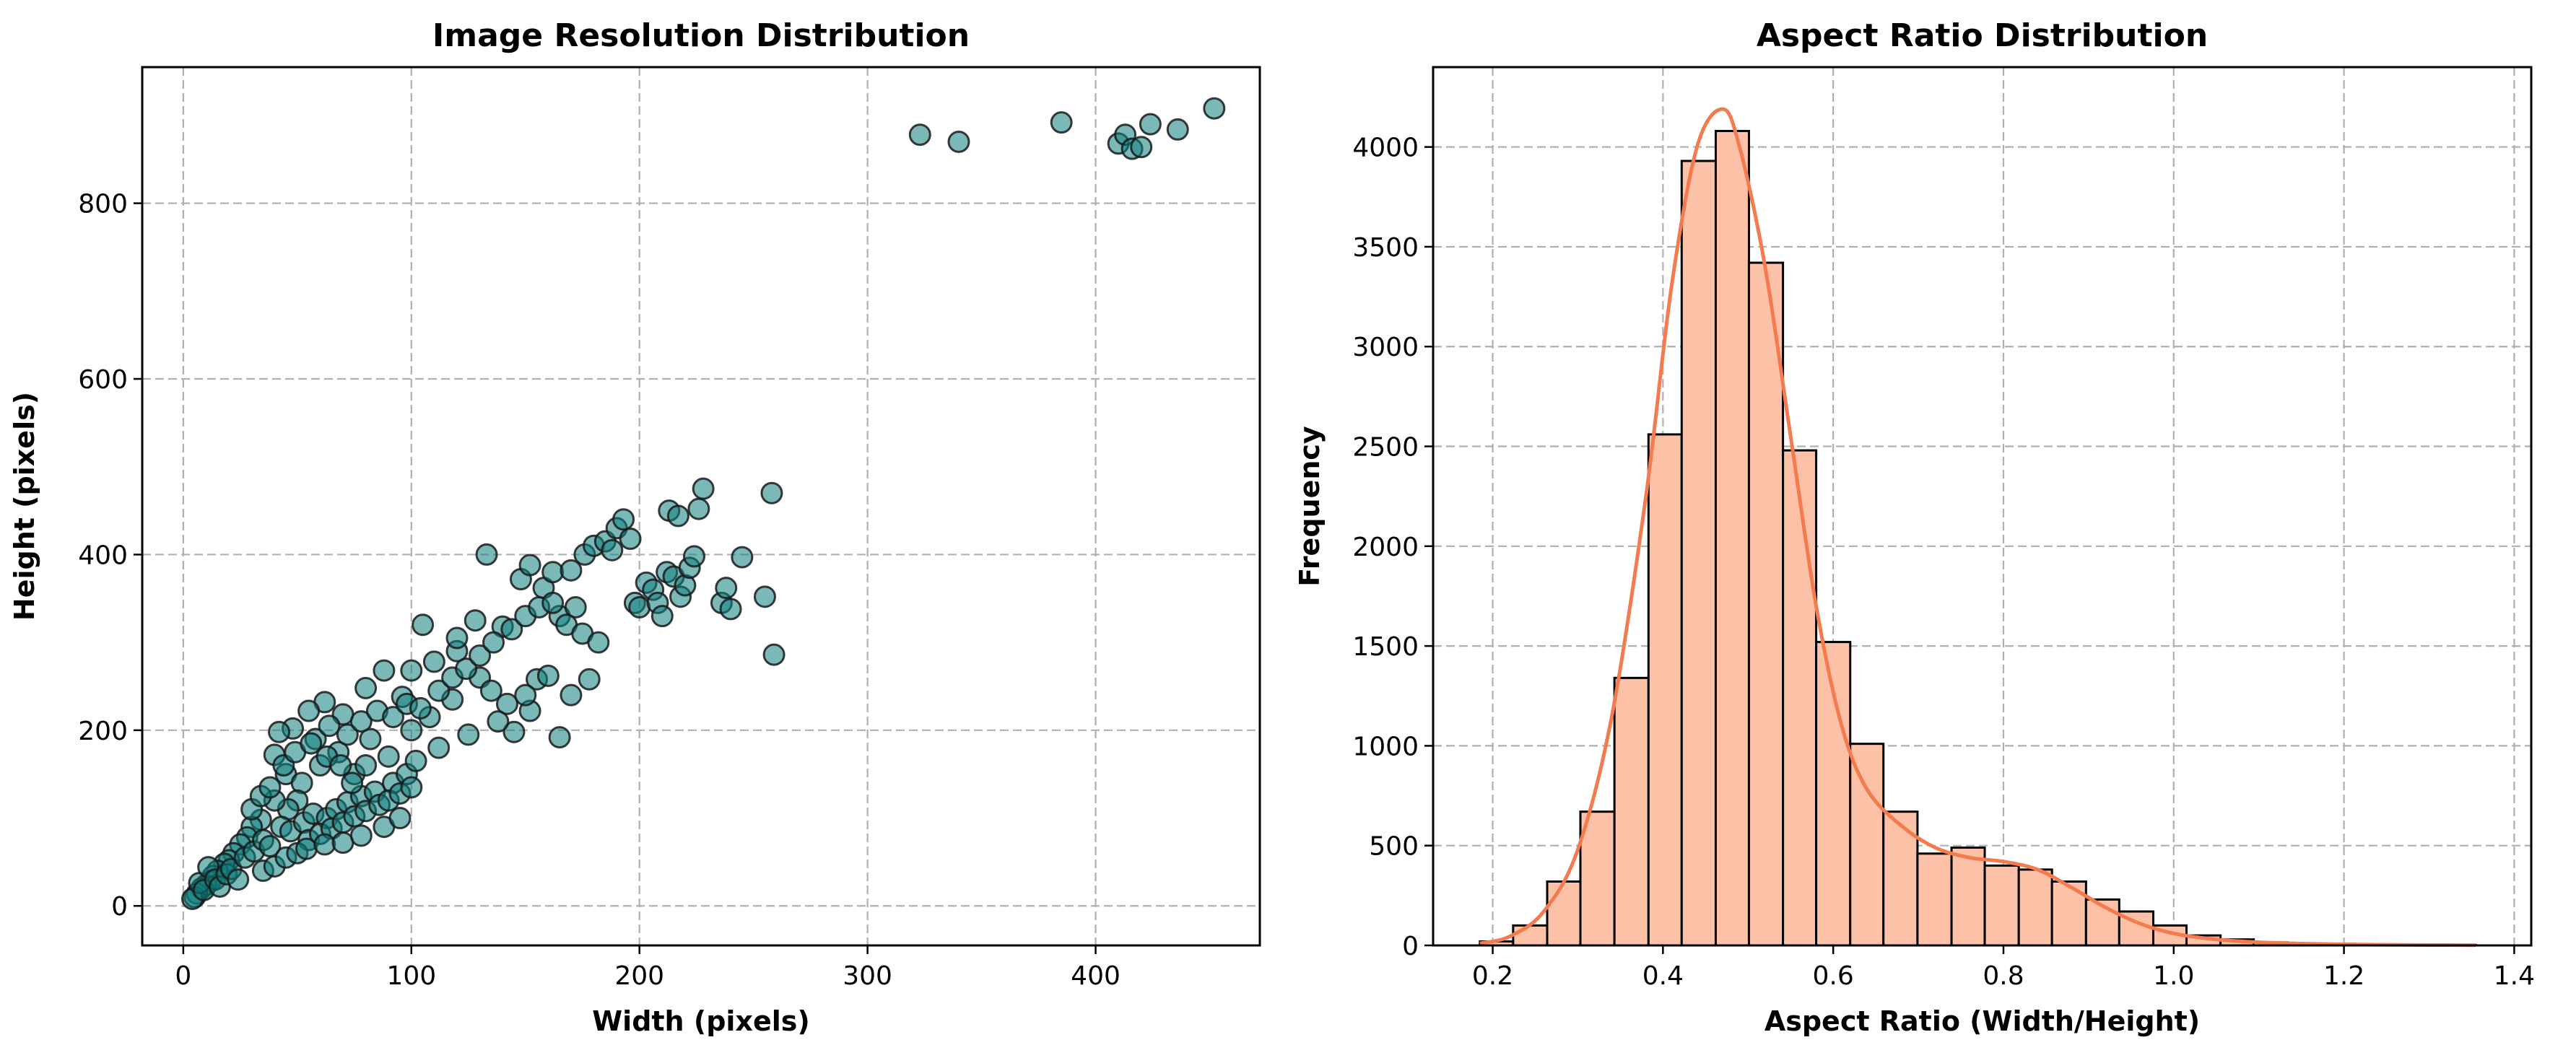 The width and height of the screenshot is (2576, 1058). I want to click on y-tick-label: 4000, so click(1385, 148).